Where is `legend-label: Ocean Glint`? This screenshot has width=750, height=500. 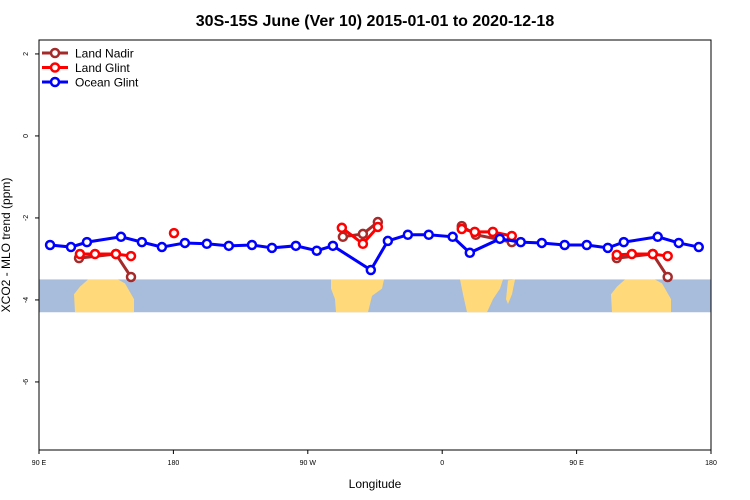
legend-label: Ocean Glint is located at coordinates (107, 83).